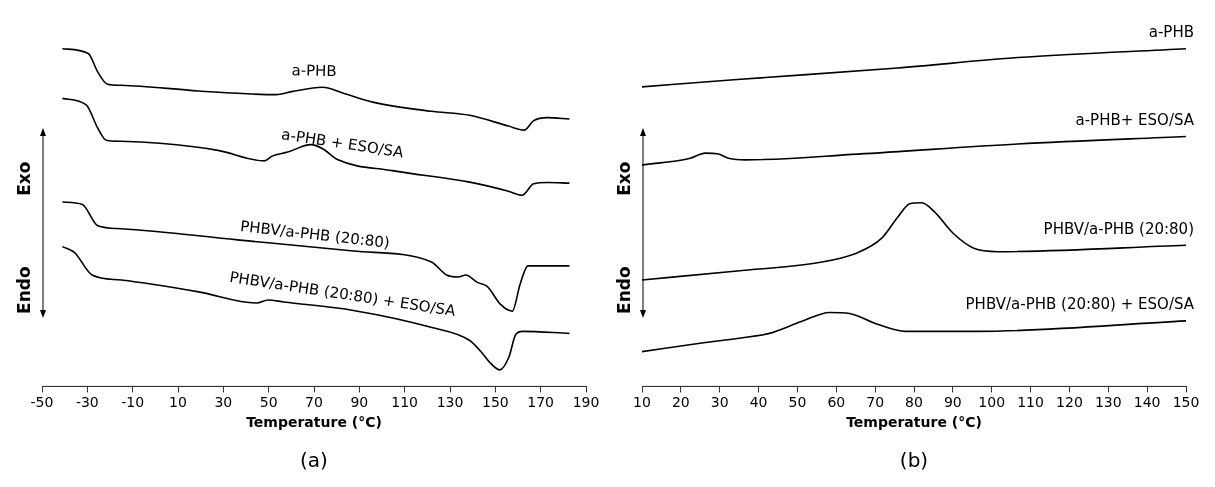  I want to click on x-tick-label: 60, so click(836, 402).